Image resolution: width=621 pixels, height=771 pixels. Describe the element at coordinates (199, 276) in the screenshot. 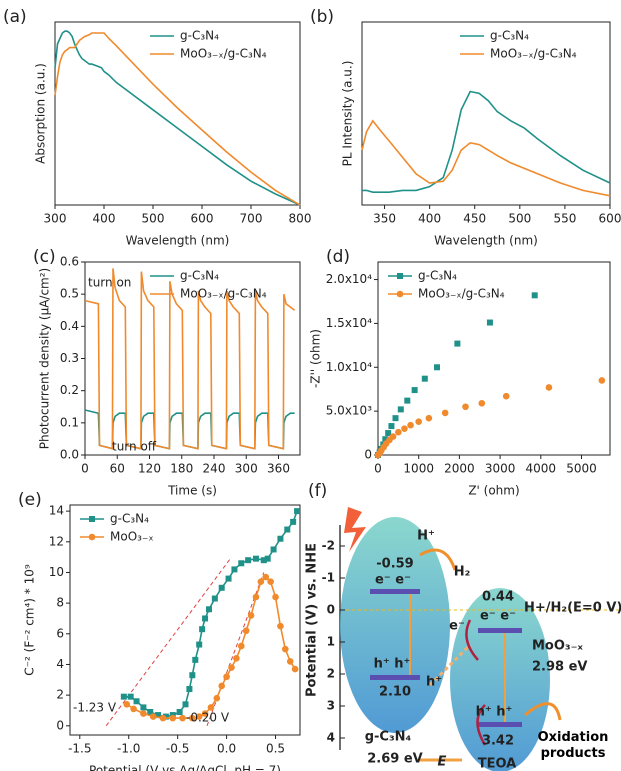

I see `legend-label: g-C₃N₄` at that location.